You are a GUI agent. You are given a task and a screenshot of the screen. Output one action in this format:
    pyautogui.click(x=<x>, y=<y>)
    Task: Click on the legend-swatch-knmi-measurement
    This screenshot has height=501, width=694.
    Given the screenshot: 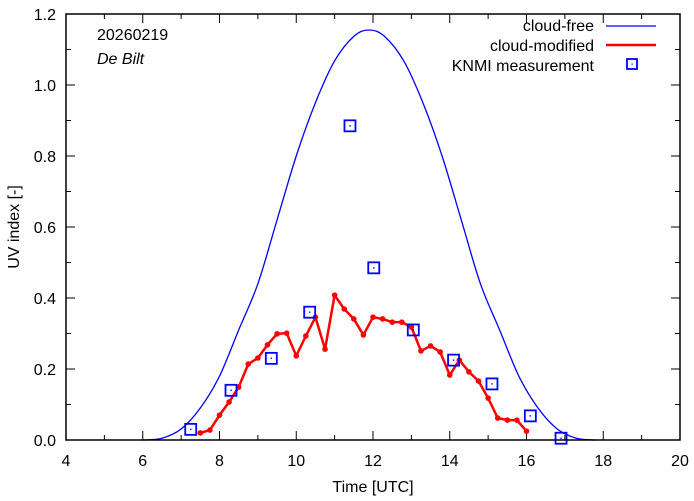 What is the action you would take?
    pyautogui.click(x=632, y=64)
    